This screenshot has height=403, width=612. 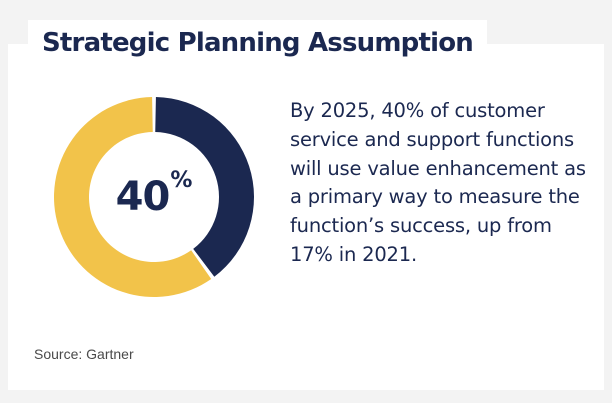 I want to click on title-bar: Strategic Planning Assumption, so click(x=257, y=43).